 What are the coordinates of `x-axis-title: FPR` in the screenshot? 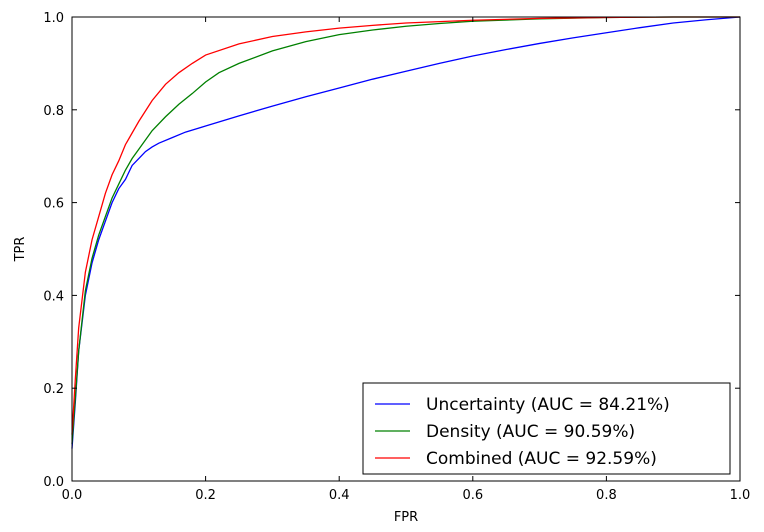 It's located at (406, 517).